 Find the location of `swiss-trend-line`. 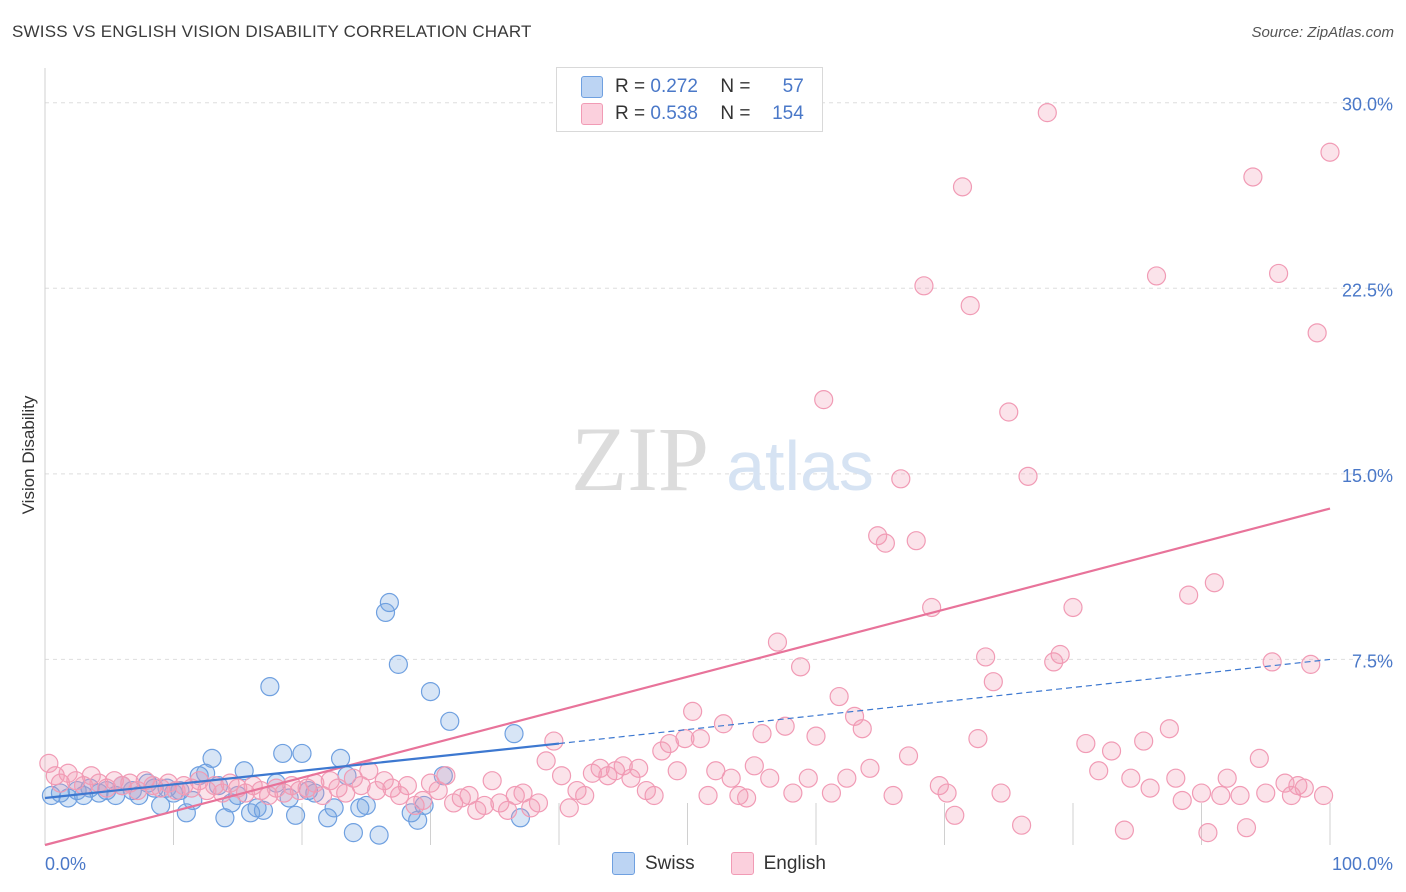

swiss-trend-line is located at coordinates (302, 771).